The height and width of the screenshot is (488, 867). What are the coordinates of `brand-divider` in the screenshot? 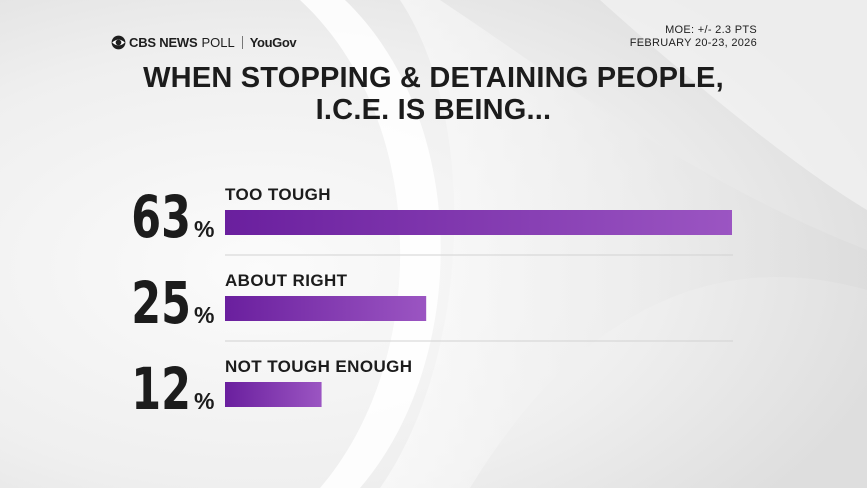 It's located at (242, 42).